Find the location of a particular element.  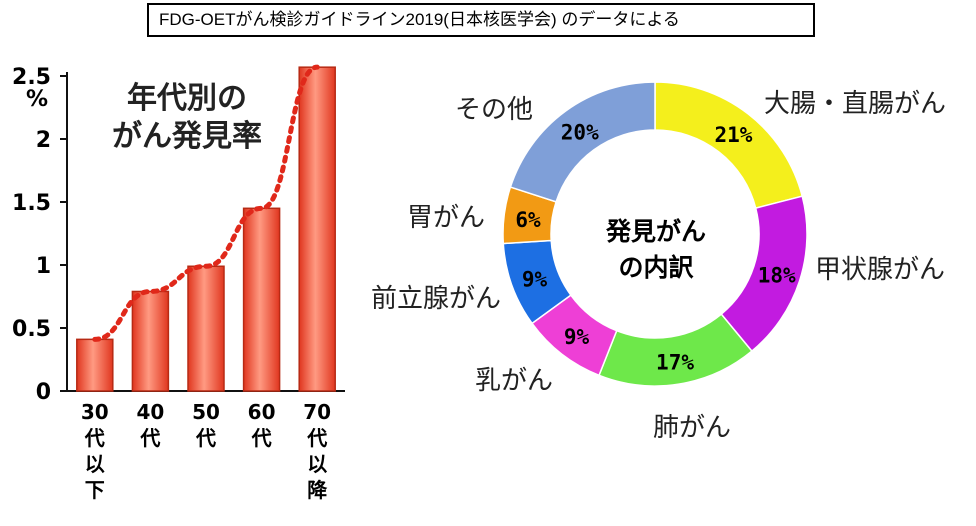

slice-category-label: 肺がん is located at coordinates (692, 428).